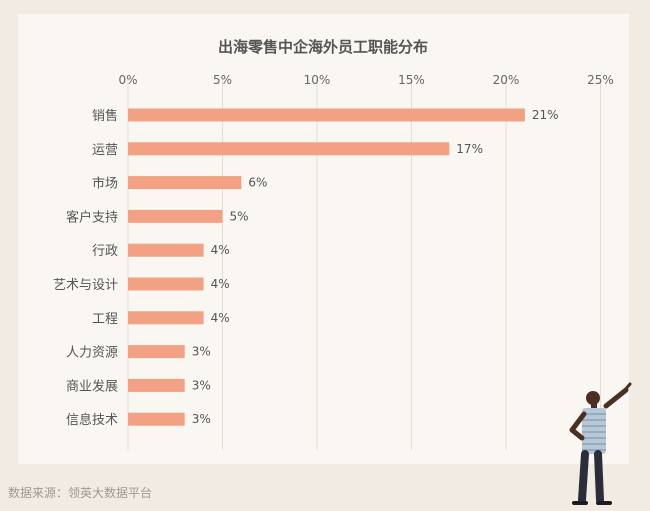  I want to click on source-note: 数据来源：领英大数据平台, so click(80, 493).